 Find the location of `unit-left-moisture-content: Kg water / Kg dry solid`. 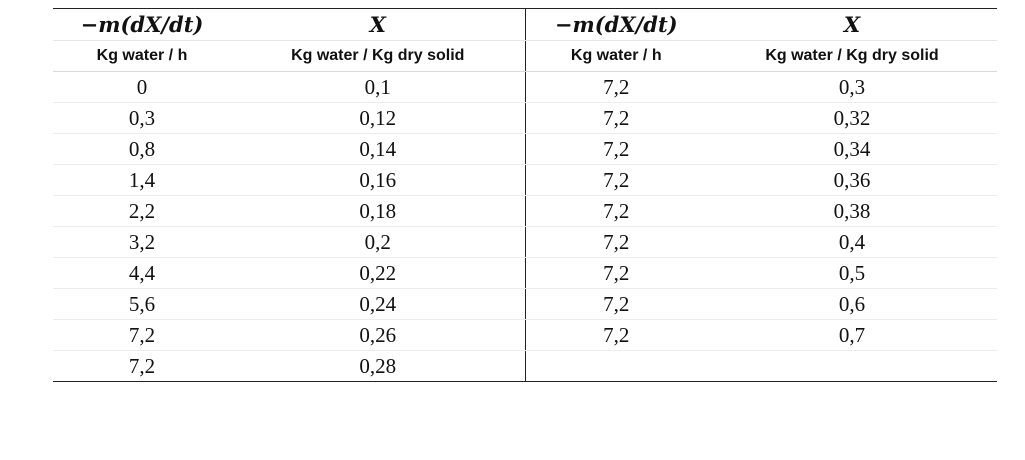

unit-left-moisture-content: Kg water / Kg dry solid is located at coordinates (378, 56).